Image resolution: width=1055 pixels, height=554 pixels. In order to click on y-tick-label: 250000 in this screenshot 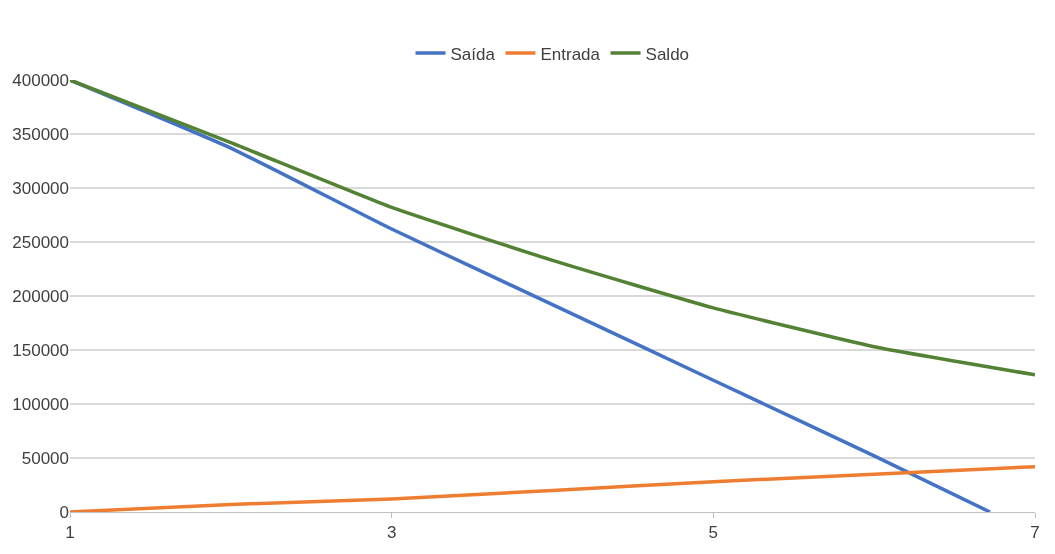, I will do `click(40, 242)`.